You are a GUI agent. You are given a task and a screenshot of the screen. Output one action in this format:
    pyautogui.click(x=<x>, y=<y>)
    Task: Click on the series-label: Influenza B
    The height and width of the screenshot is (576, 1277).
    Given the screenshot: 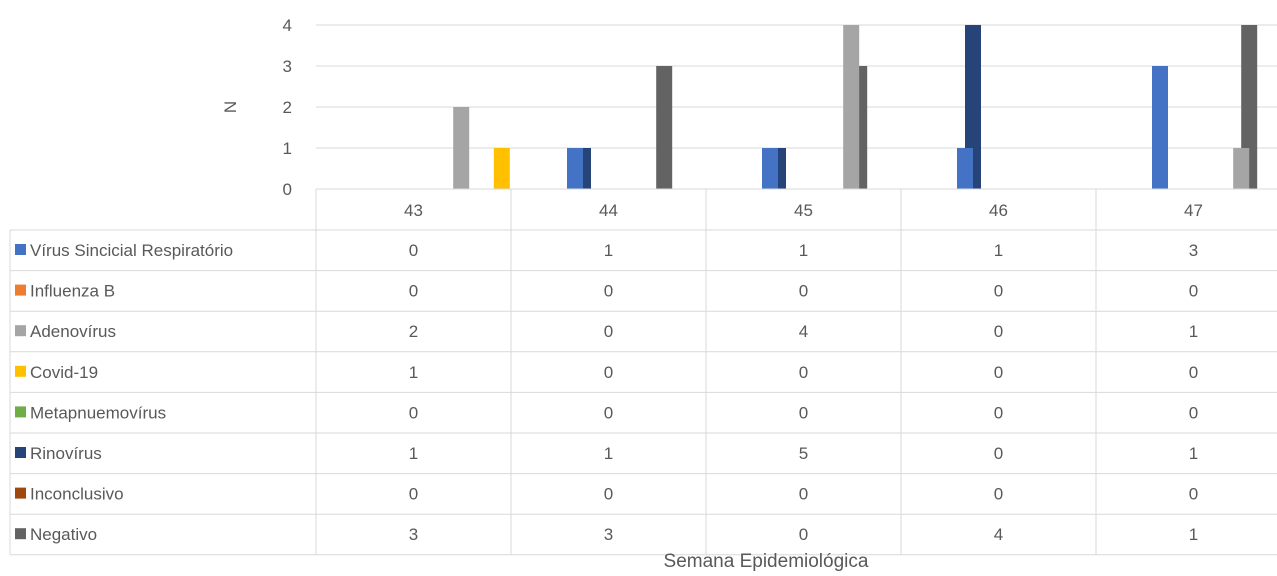 What is the action you would take?
    pyautogui.click(x=72, y=291)
    